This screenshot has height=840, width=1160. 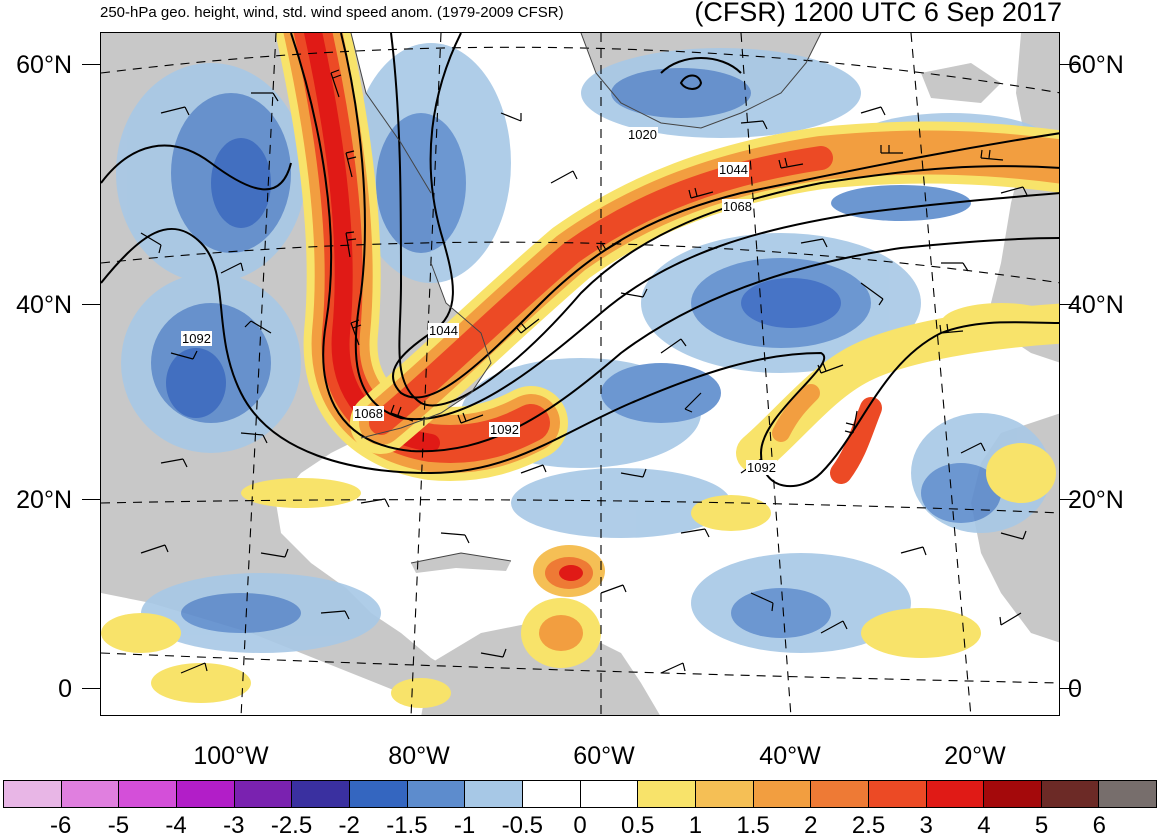 I want to click on lat-label-right: 20°N, so click(x=1096, y=500).